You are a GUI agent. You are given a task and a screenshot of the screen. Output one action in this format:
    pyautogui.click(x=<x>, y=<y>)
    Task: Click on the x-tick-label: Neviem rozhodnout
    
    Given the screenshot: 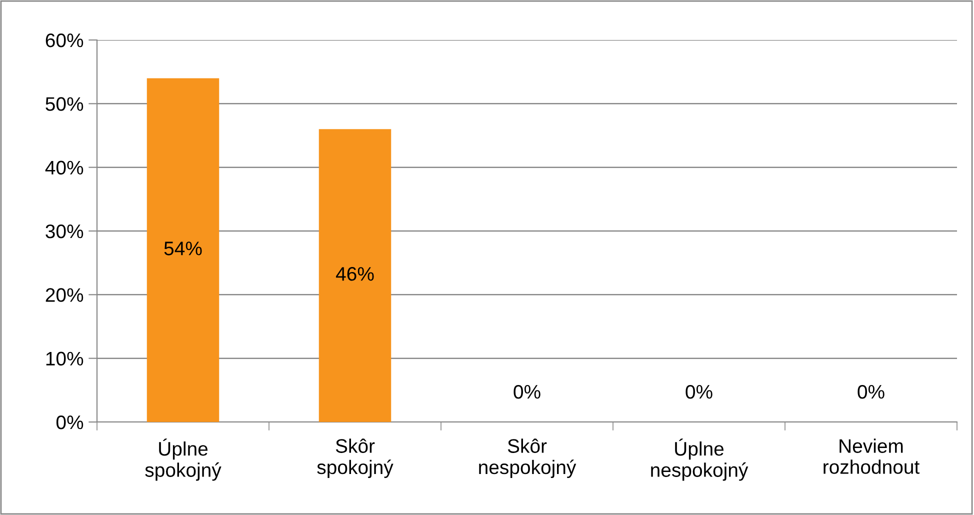 What is the action you would take?
    pyautogui.click(x=872, y=456)
    